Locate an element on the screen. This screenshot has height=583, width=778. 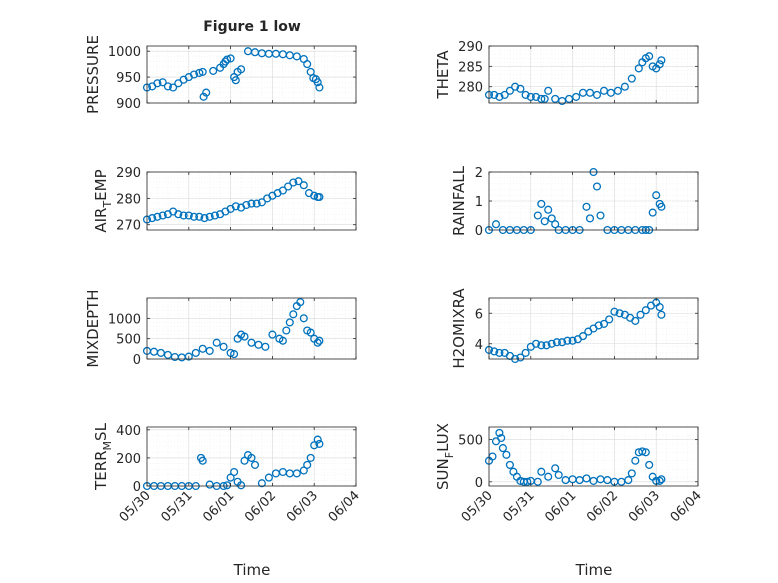
x-axis-label-right: Time is located at coordinates (594, 570).